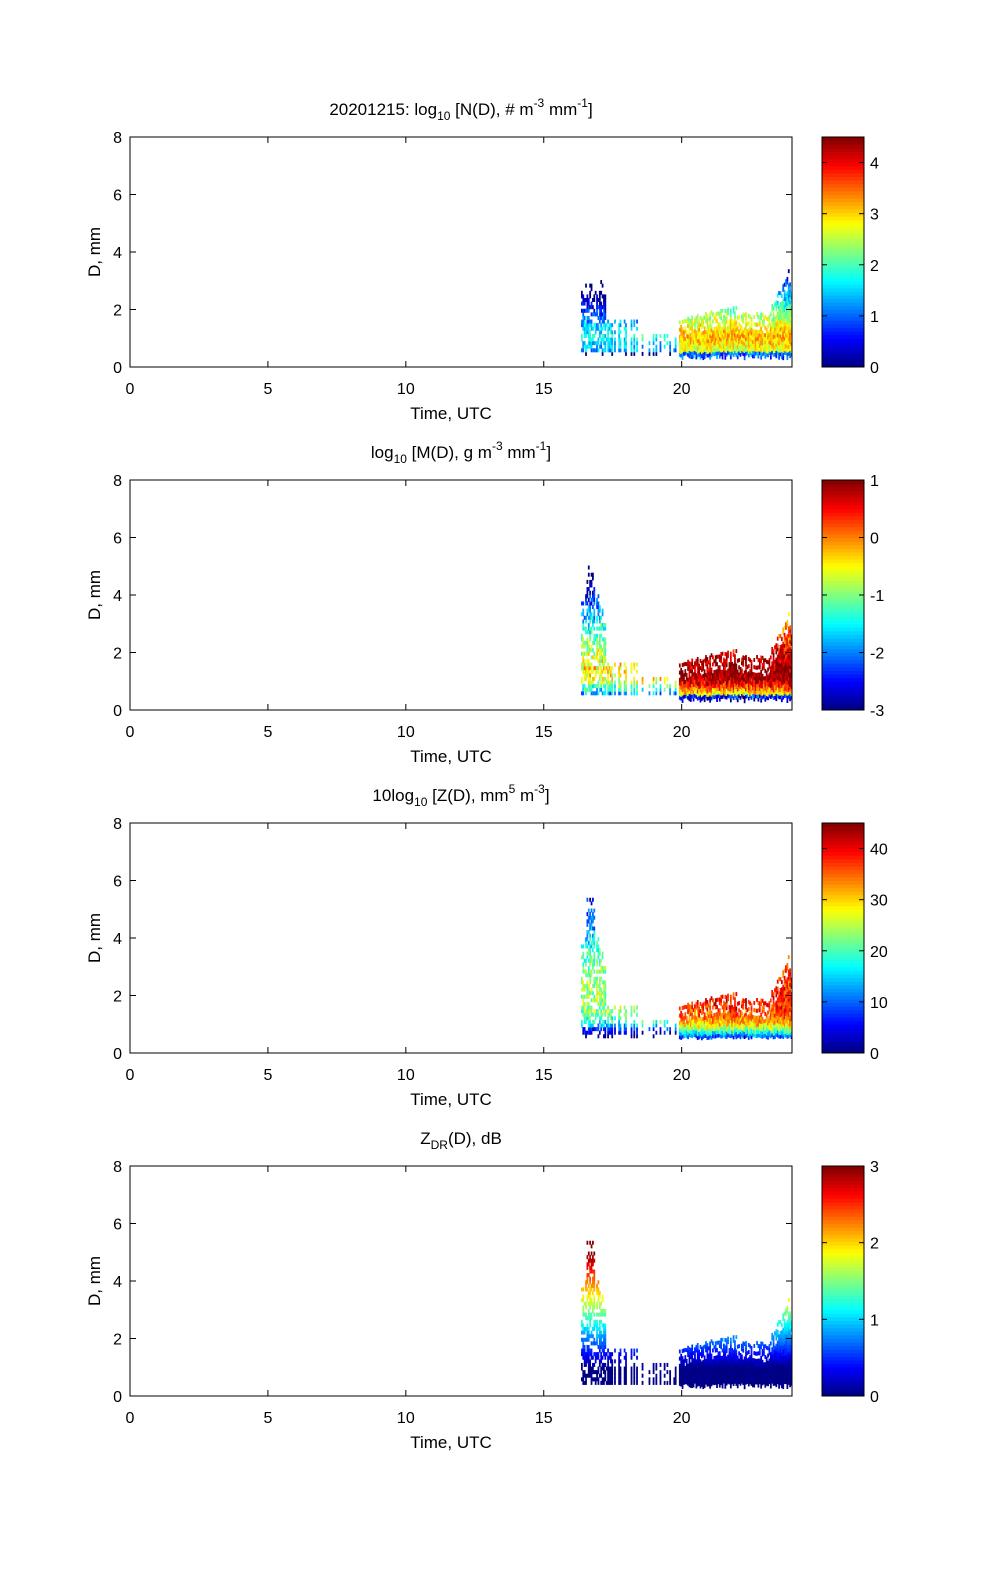 This screenshot has height=1580, width=1000. What do you see at coordinates (544, 389) in the screenshot?
I see `x-tick-label: 15` at bounding box center [544, 389].